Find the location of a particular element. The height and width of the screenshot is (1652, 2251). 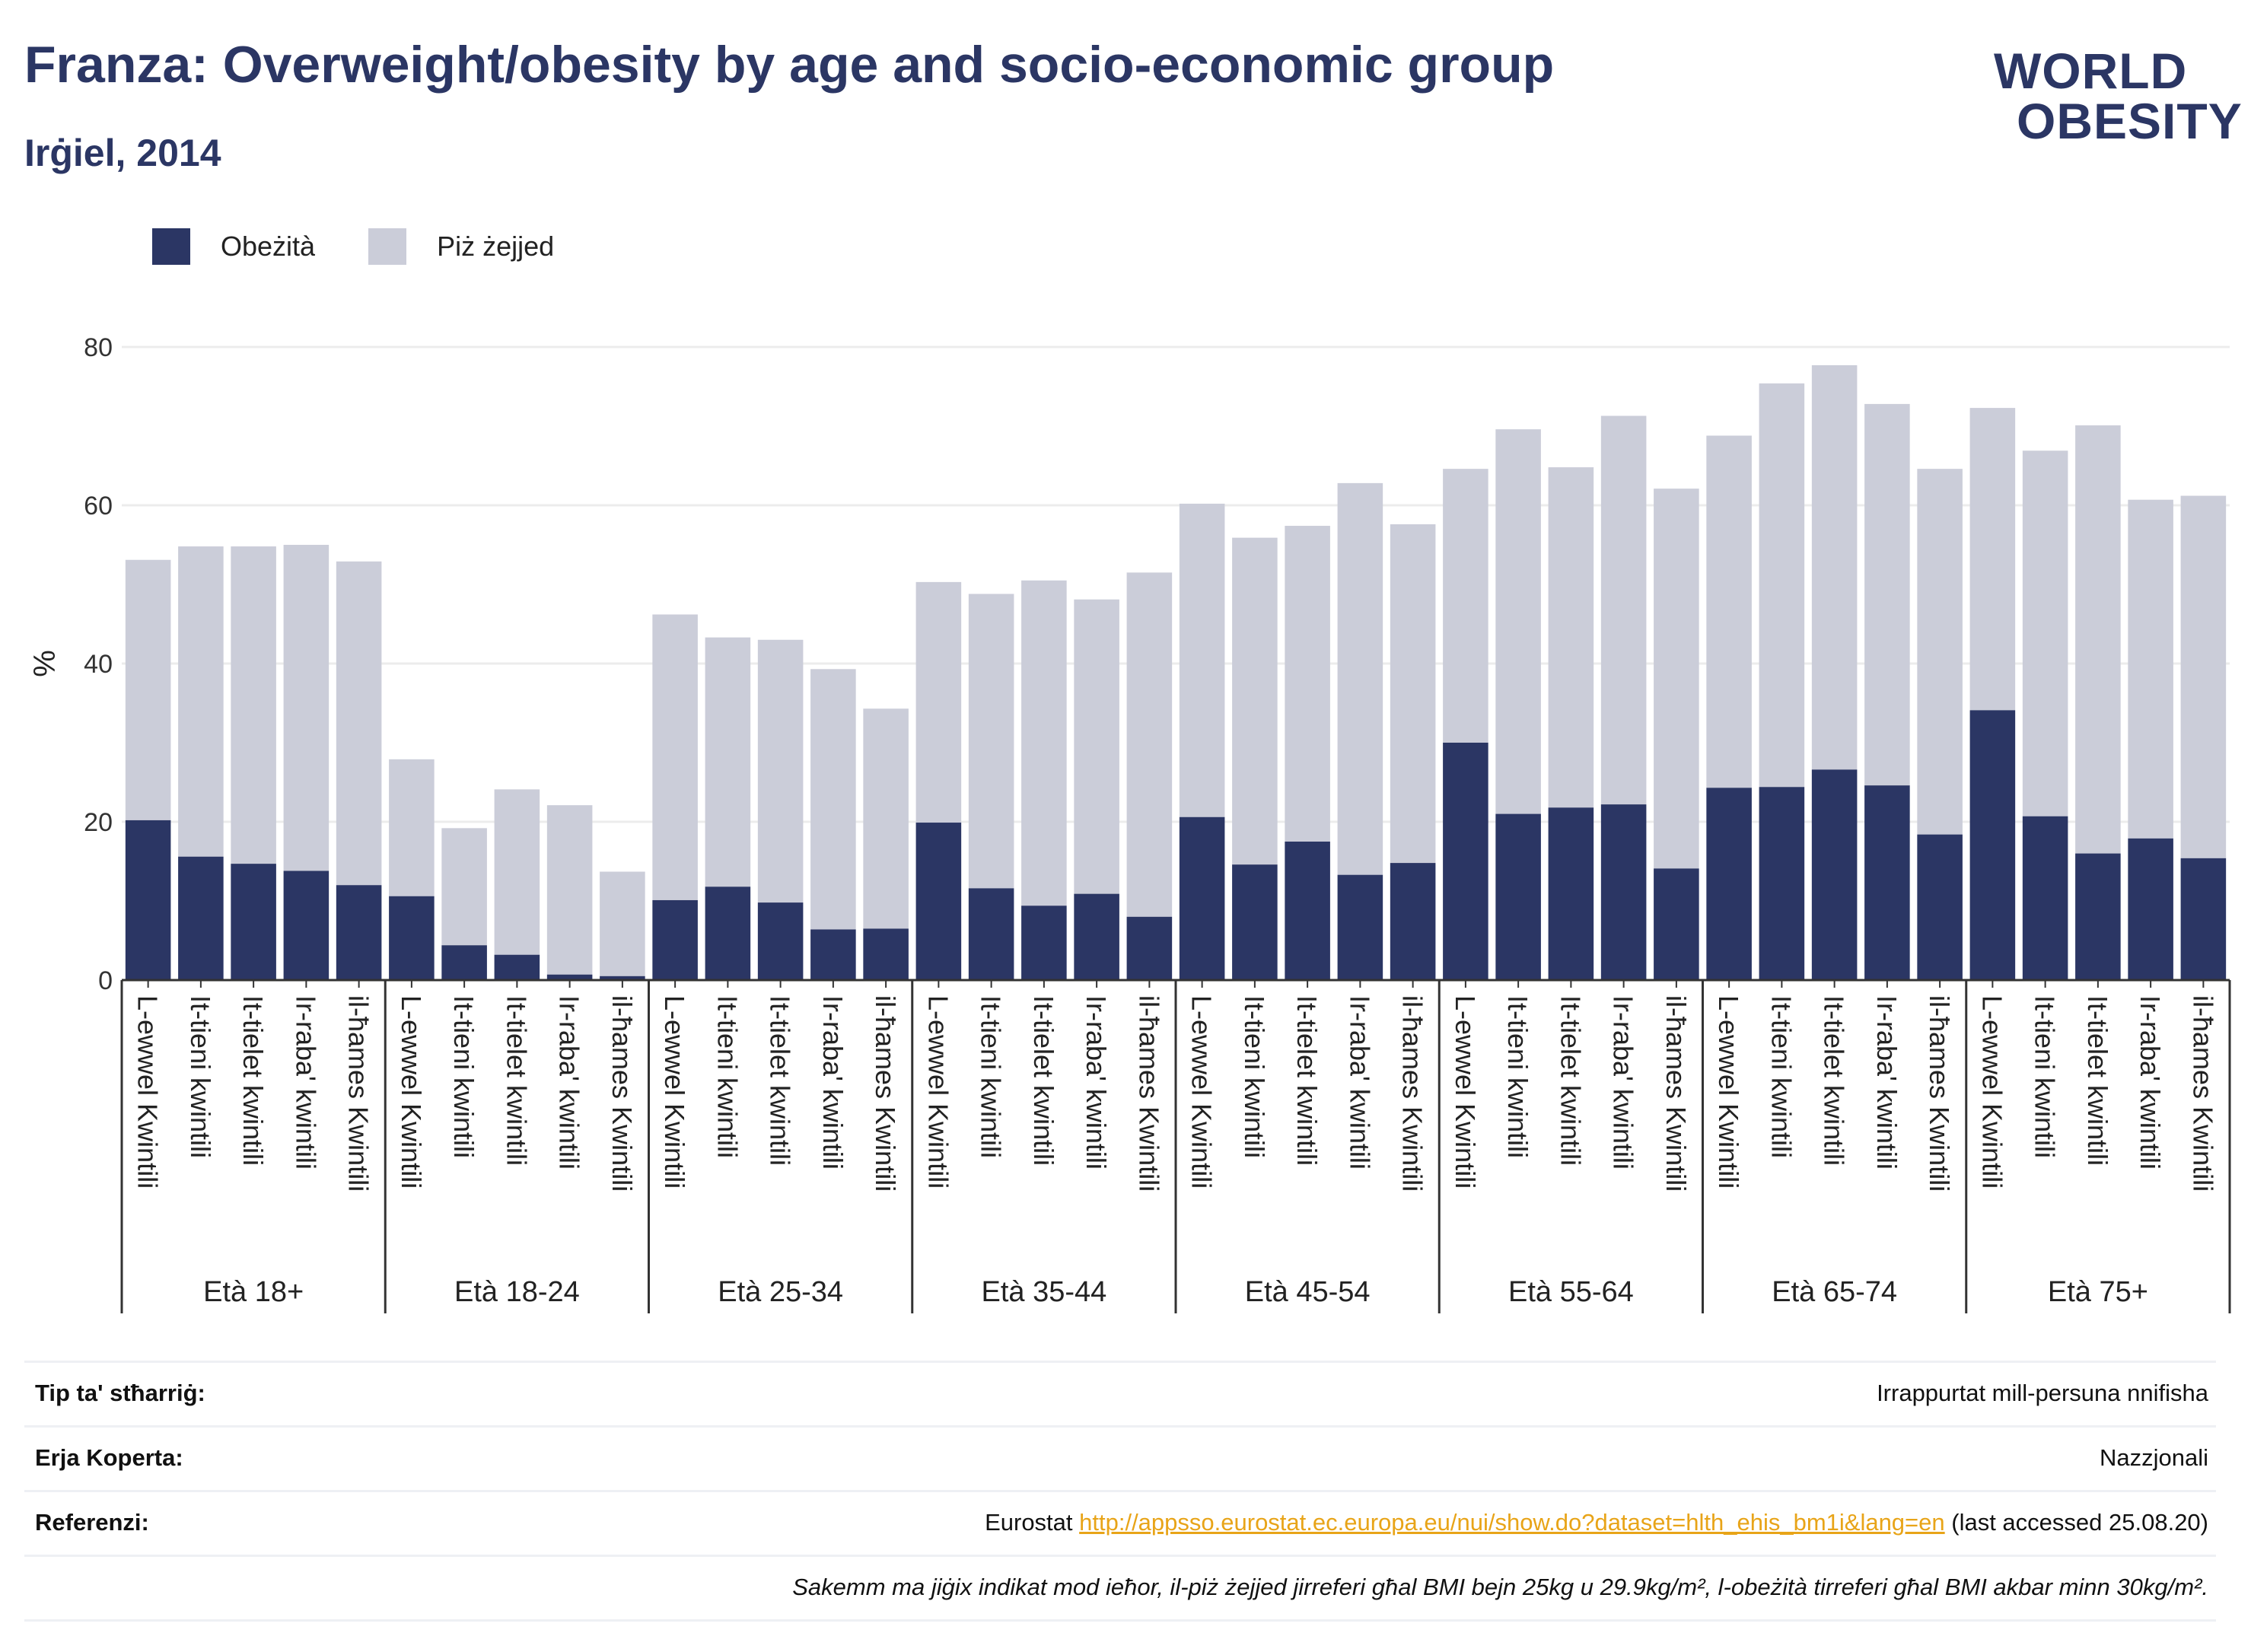

y-tick-label: 40 is located at coordinates (98, 664).